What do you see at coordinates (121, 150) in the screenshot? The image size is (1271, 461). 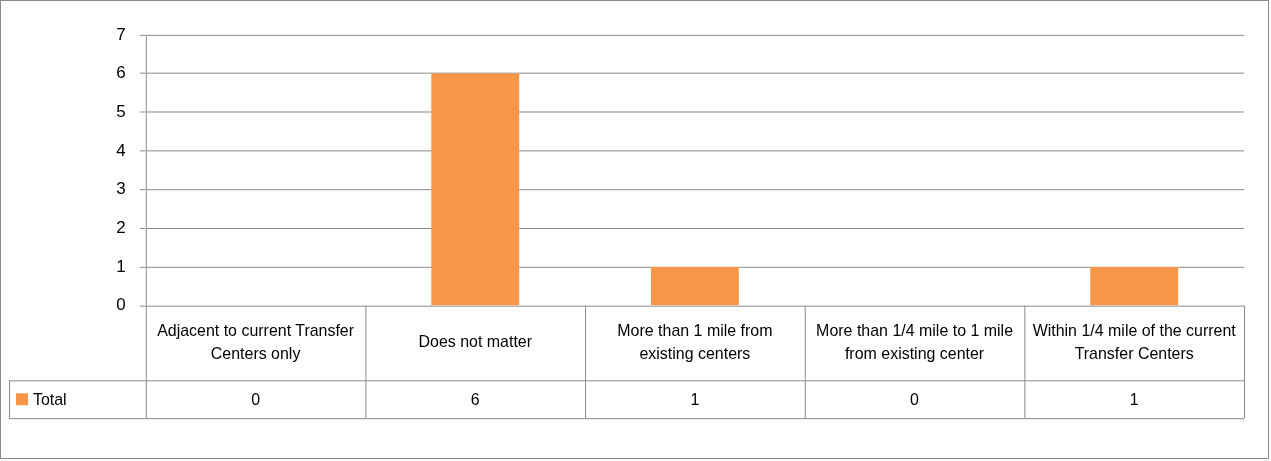 I see `y-tick-label: 4` at bounding box center [121, 150].